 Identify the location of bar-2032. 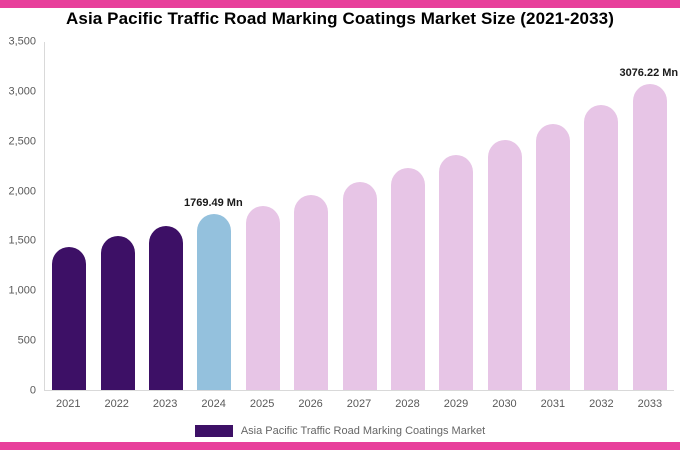
(601, 247).